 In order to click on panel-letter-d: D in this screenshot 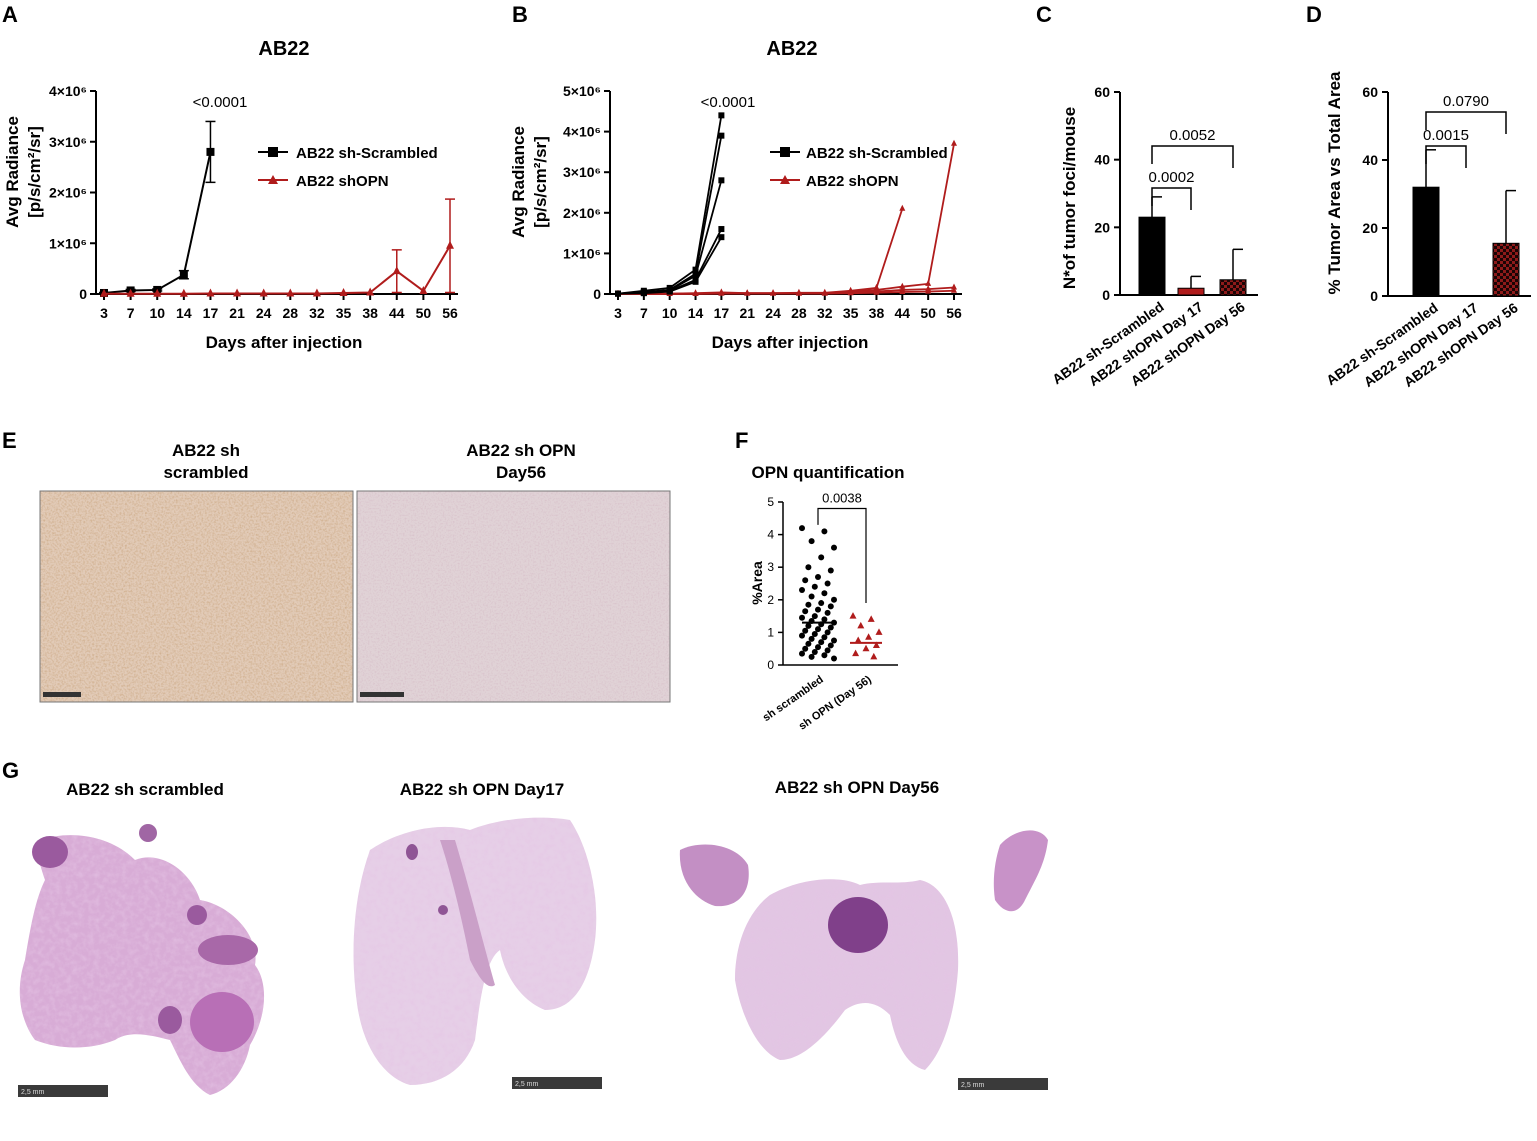, I will do `click(1314, 14)`.